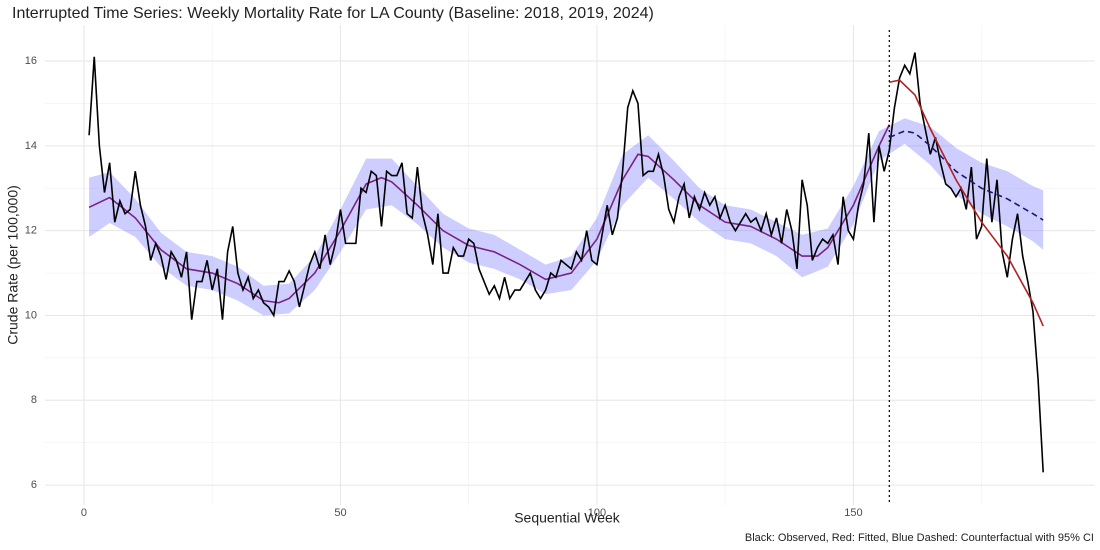 This screenshot has width=1100, height=550. What do you see at coordinates (84, 513) in the screenshot?
I see `x-tick-label: 0` at bounding box center [84, 513].